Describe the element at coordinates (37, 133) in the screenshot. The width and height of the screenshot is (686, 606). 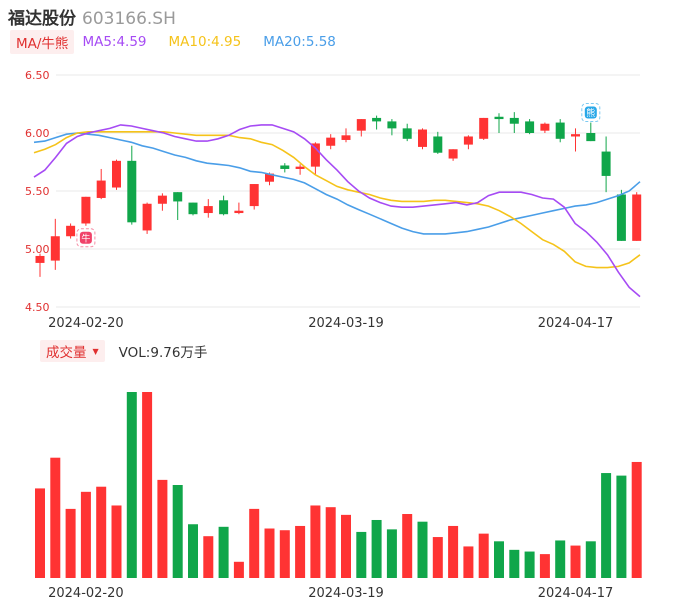
I see `price-tick-label: 6.00` at that location.